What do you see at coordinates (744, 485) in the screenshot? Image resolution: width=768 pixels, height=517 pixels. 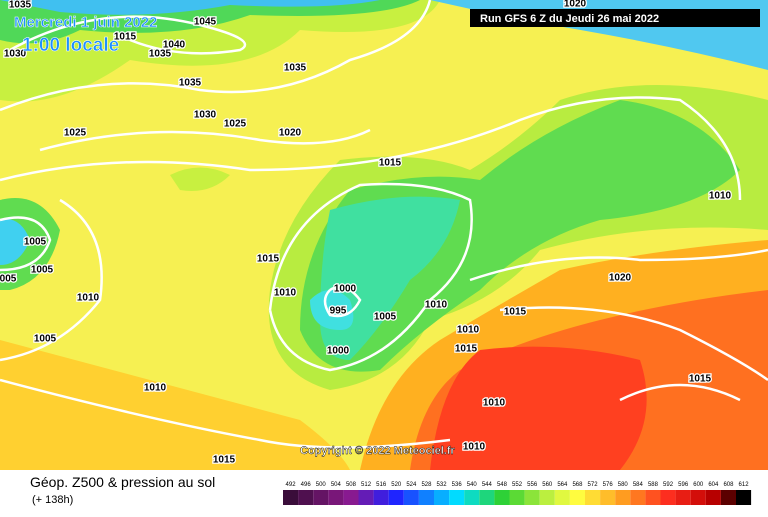 I see `scale-label: 612` at bounding box center [744, 485].